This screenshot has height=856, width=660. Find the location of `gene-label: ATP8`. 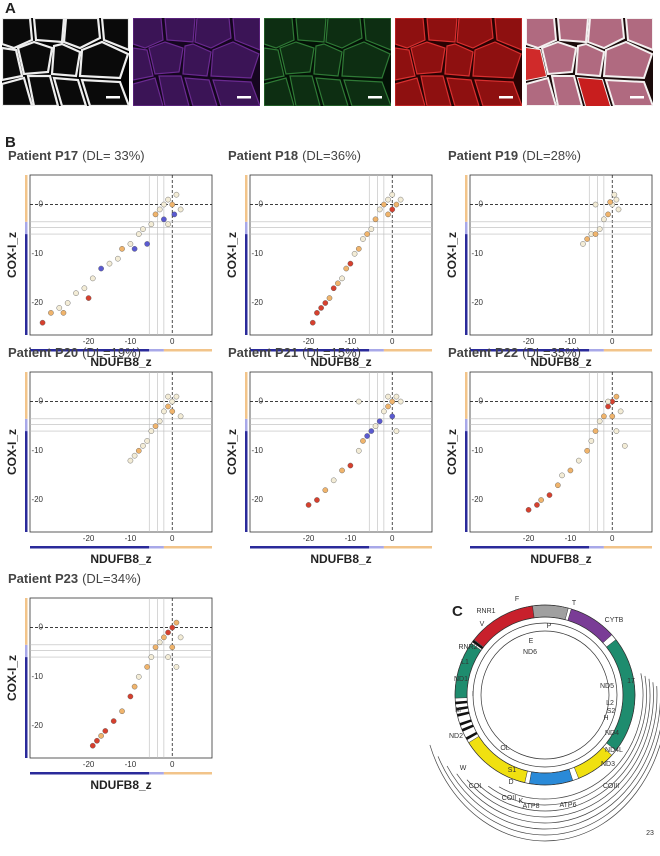

gene-label: ATP8 is located at coordinates (531, 806).